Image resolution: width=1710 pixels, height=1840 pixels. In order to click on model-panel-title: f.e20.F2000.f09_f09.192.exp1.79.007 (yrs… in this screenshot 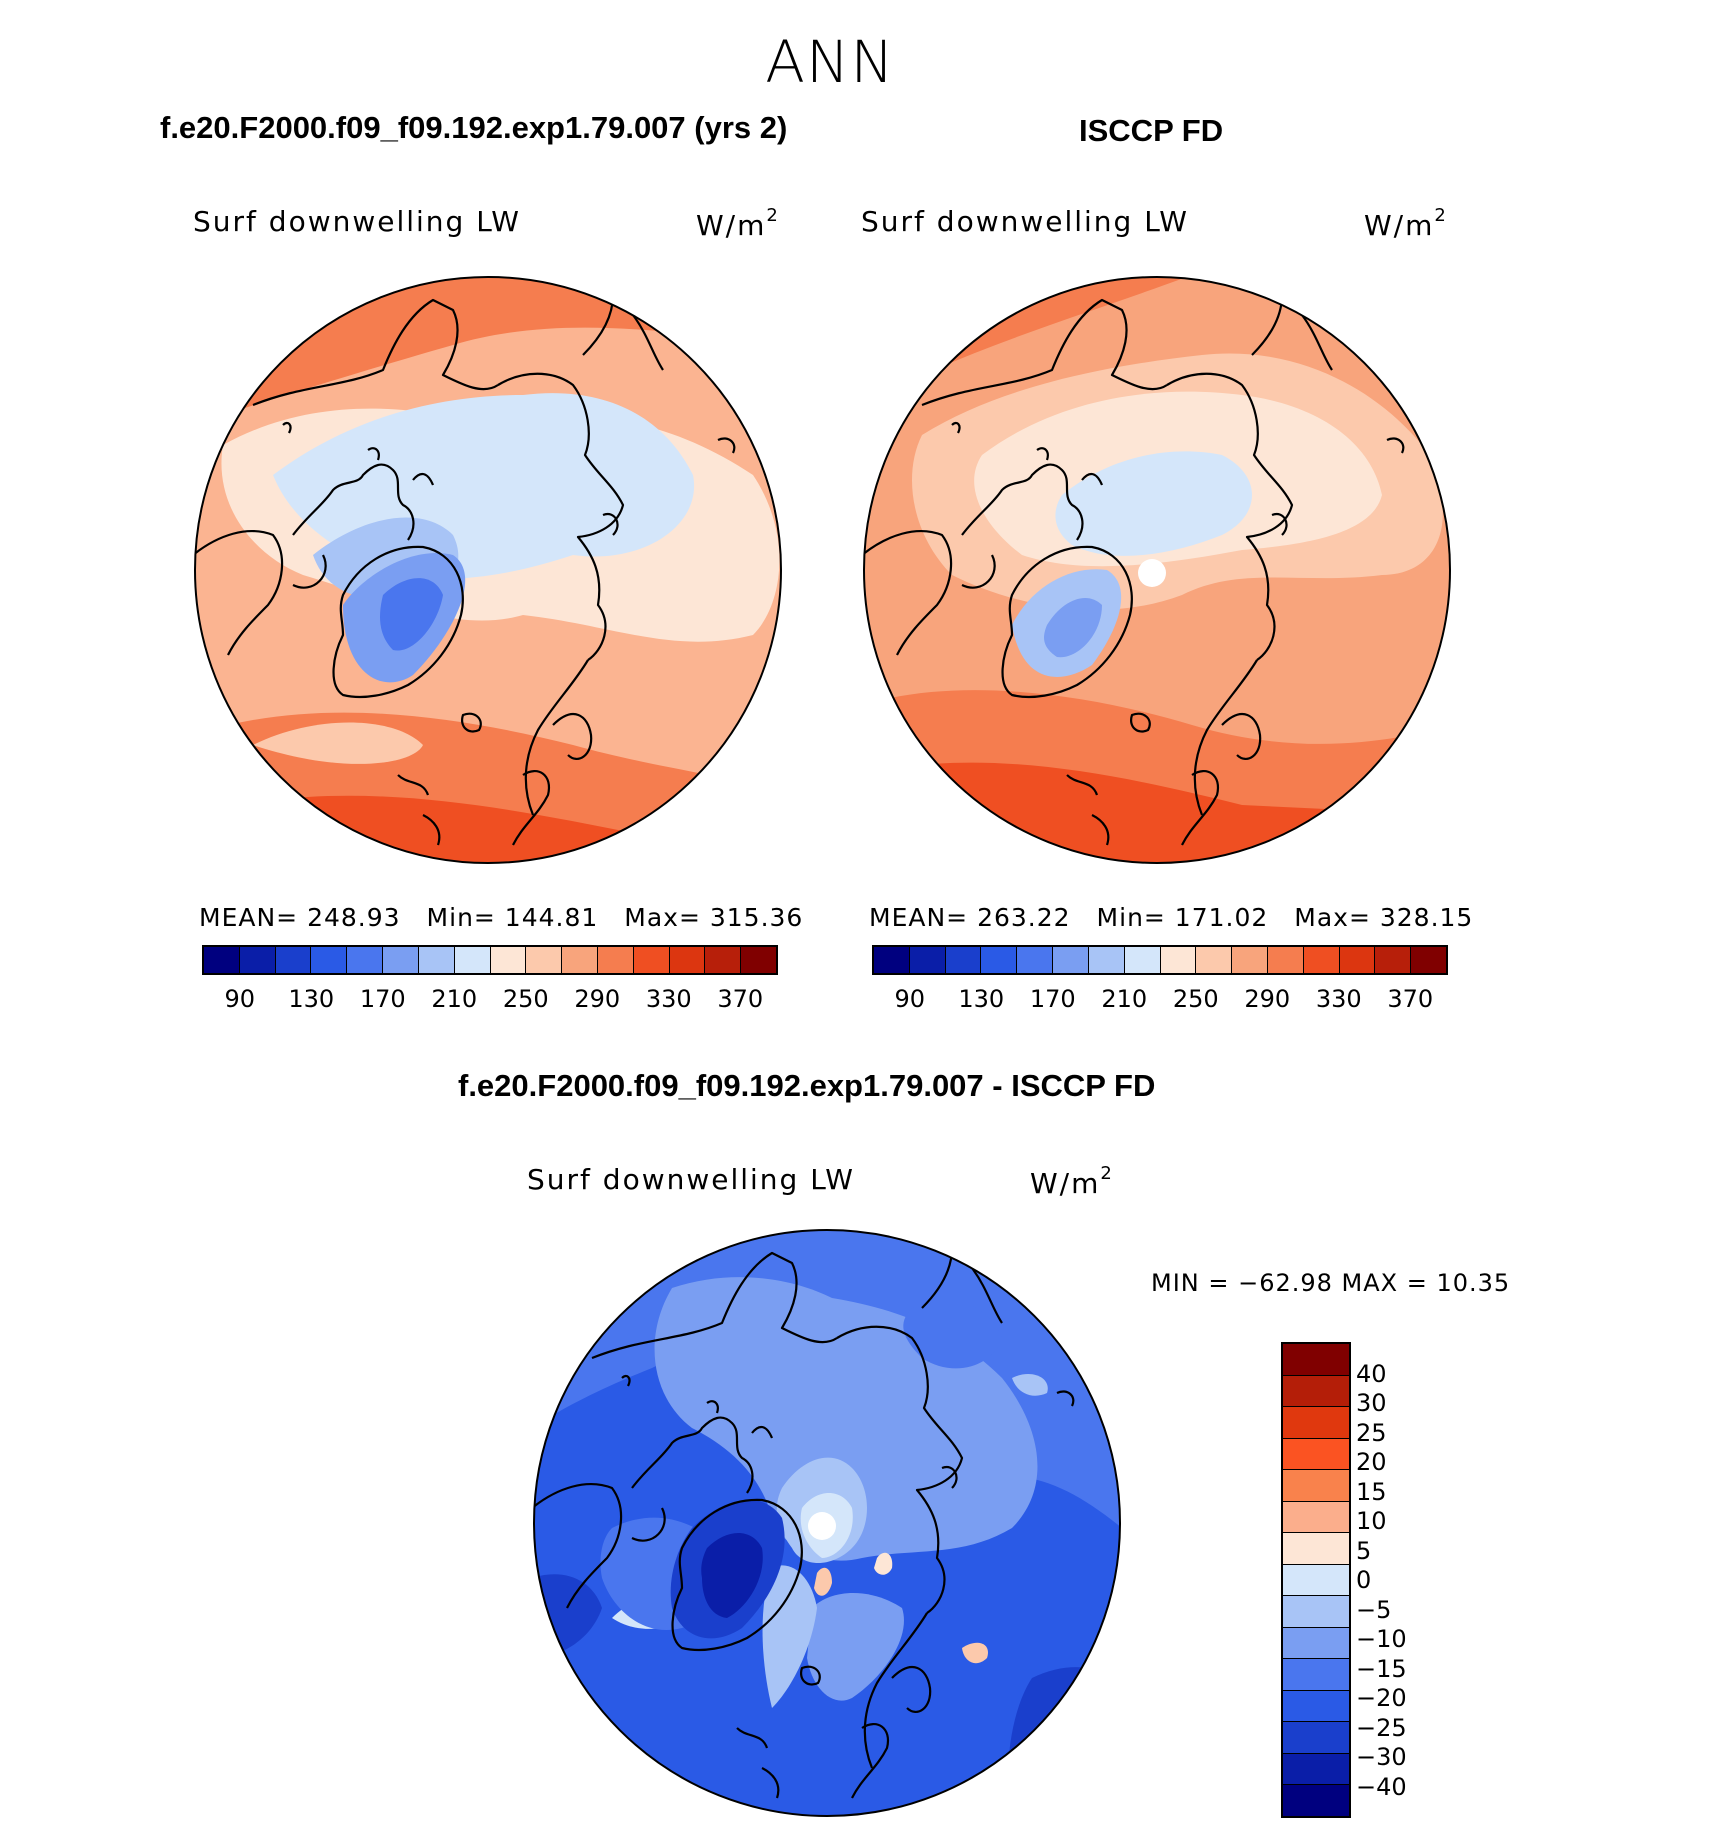, I will do `click(474, 127)`.